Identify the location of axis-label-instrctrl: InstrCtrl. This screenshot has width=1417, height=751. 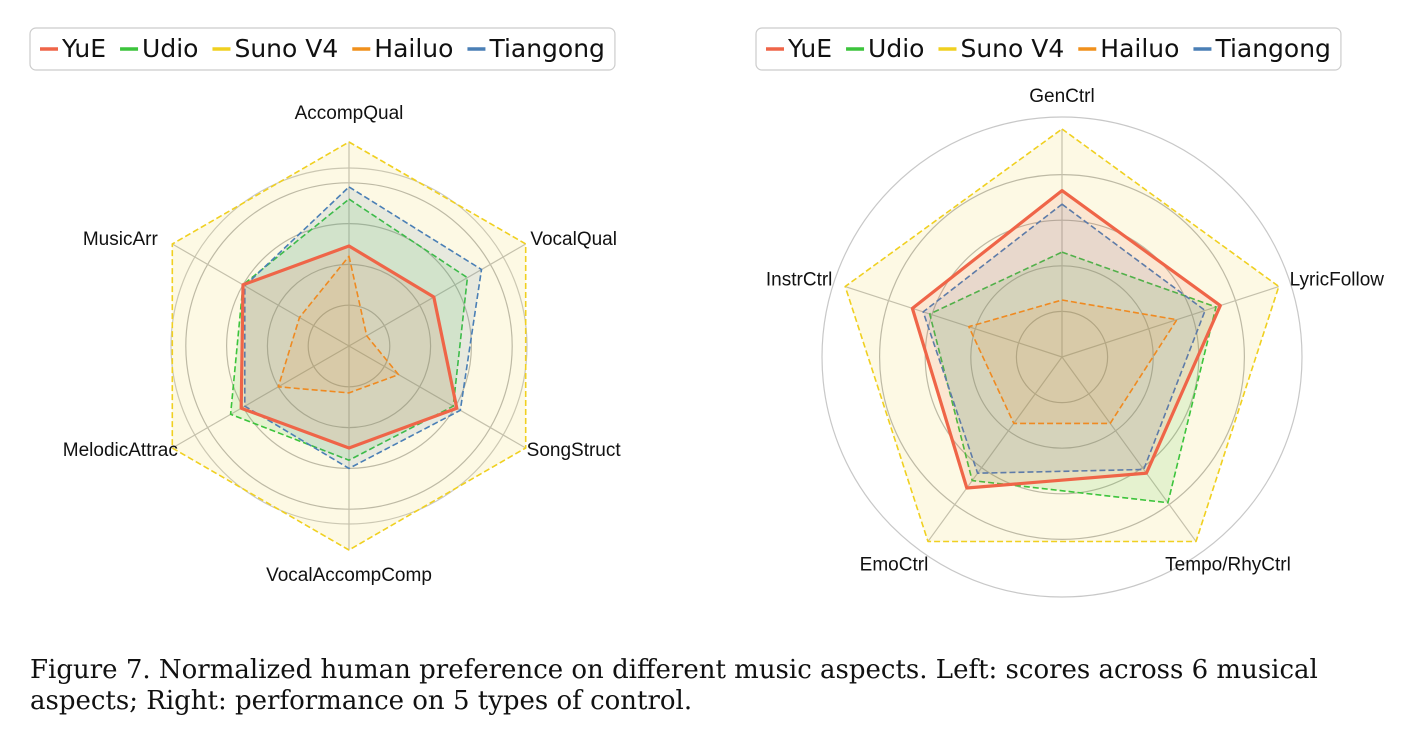
(799, 280).